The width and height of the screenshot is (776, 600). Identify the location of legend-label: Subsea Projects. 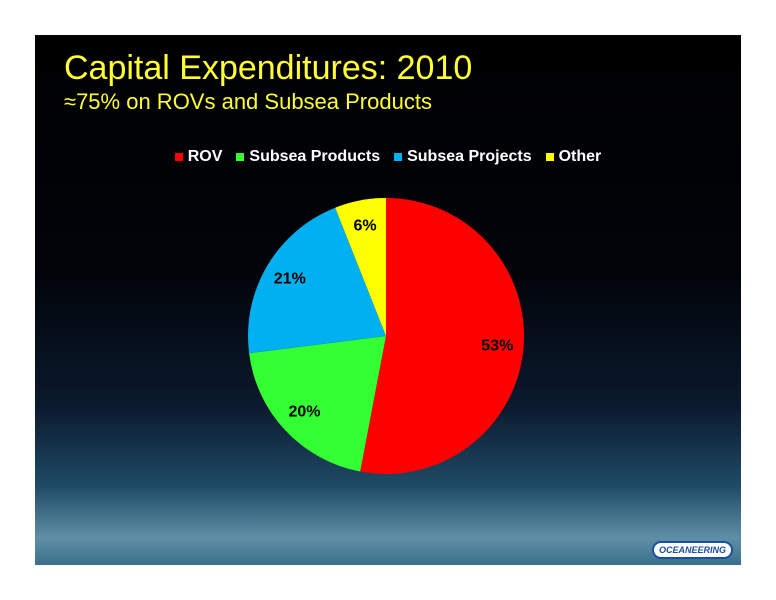
(469, 156).